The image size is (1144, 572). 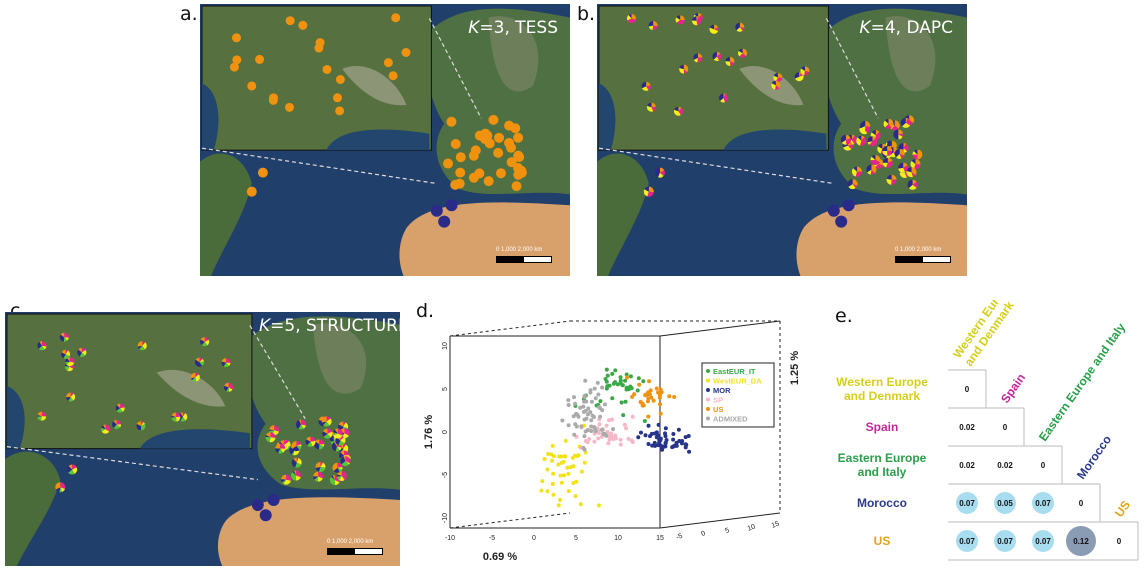 I want to click on x-tick-label: 15, so click(x=660, y=538).